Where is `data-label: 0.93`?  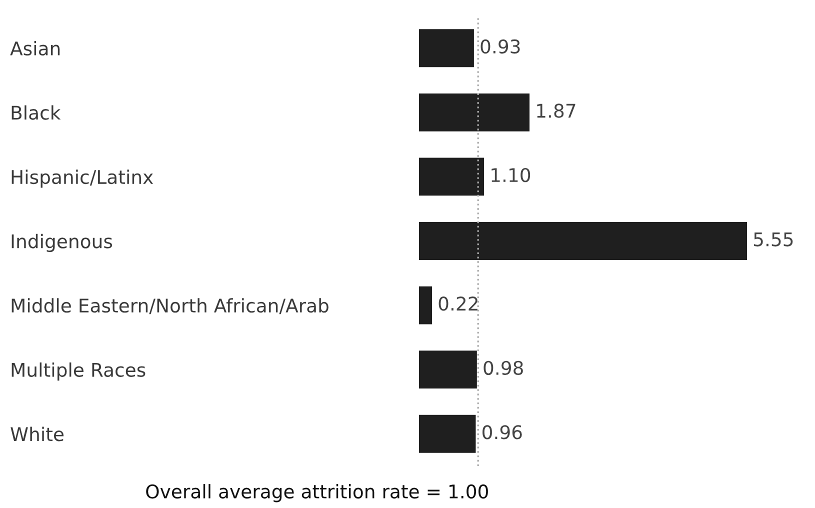
data-label: 0.93 is located at coordinates (500, 46).